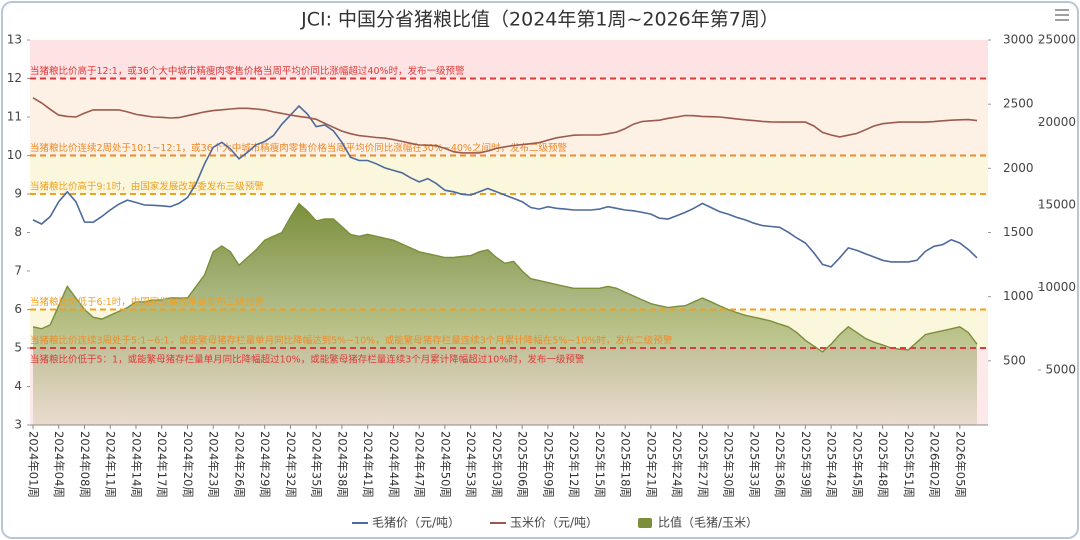  What do you see at coordinates (626, 464) in the screenshot?
I see `x-tick-label: 2025年18周` at bounding box center [626, 464].